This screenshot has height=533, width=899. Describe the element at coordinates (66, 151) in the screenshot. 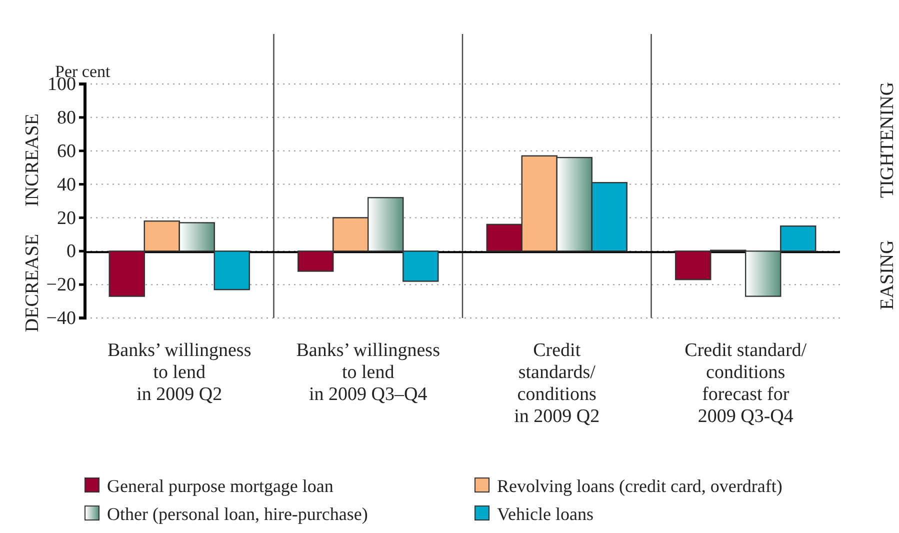

I see `y-tick-label: 60` at that location.